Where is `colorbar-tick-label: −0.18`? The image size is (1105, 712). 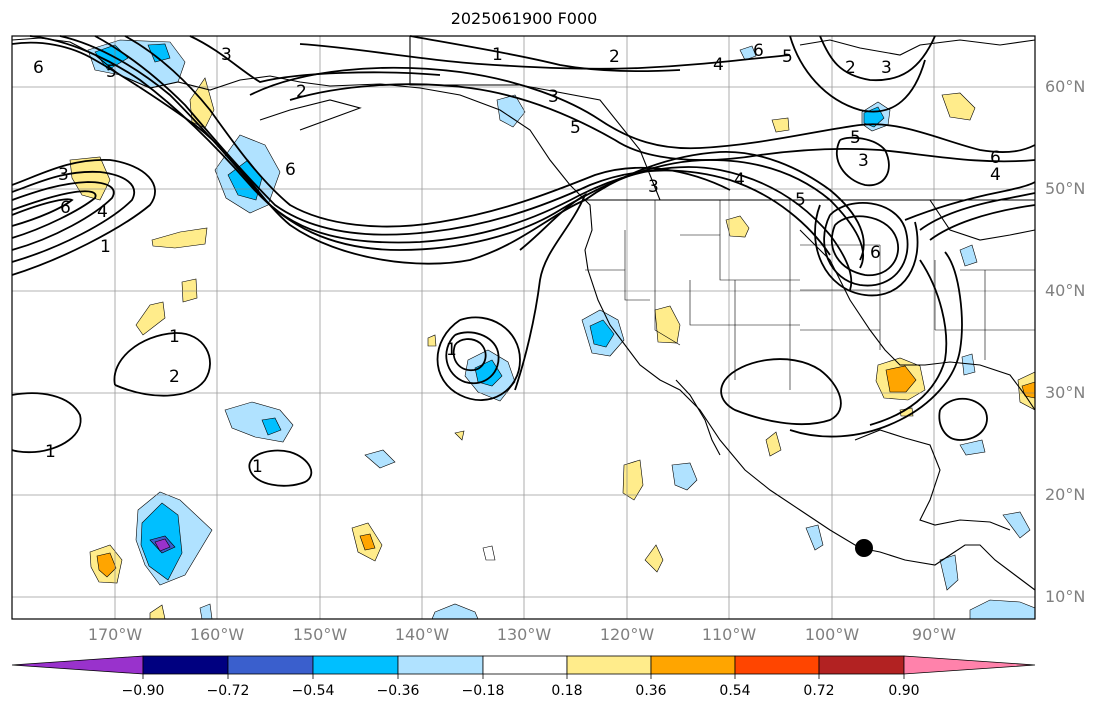
colorbar-tick-label: −0.18 is located at coordinates (483, 691).